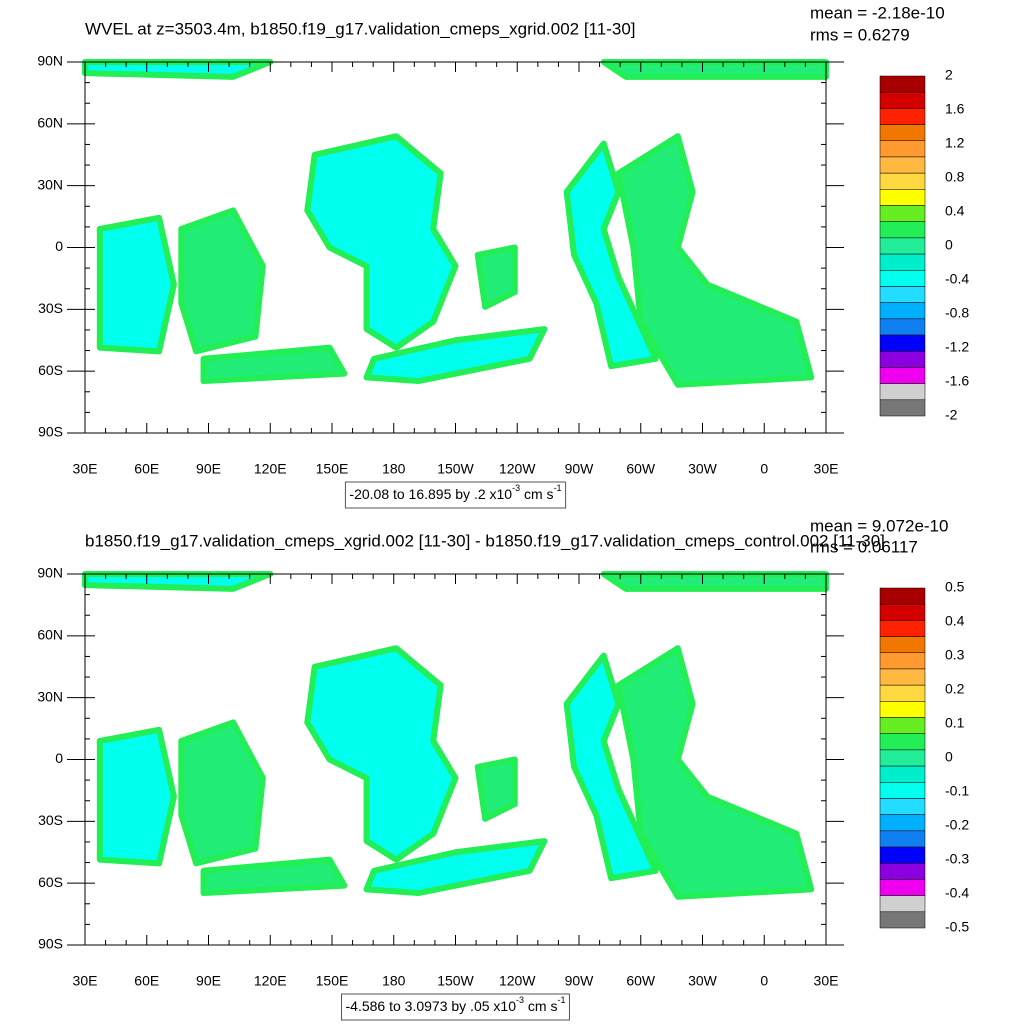  I want to click on x-tick-label: 90W, so click(580, 981).